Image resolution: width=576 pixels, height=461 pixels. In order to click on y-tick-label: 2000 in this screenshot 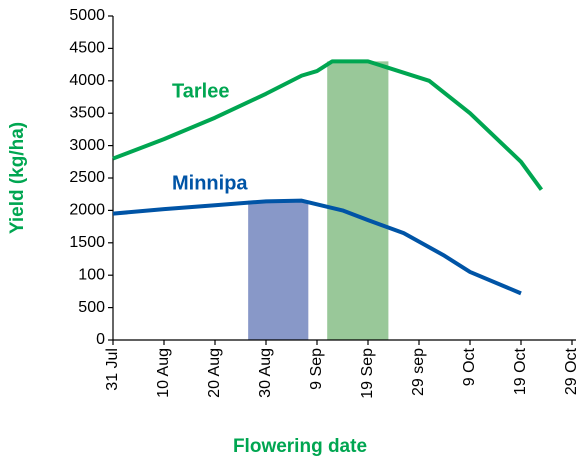, I will do `click(87, 210)`.